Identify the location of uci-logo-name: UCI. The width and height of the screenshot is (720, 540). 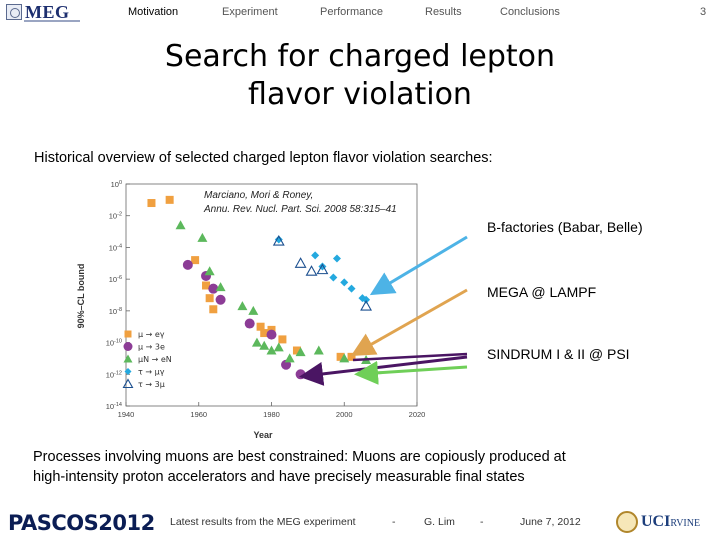
(656, 521).